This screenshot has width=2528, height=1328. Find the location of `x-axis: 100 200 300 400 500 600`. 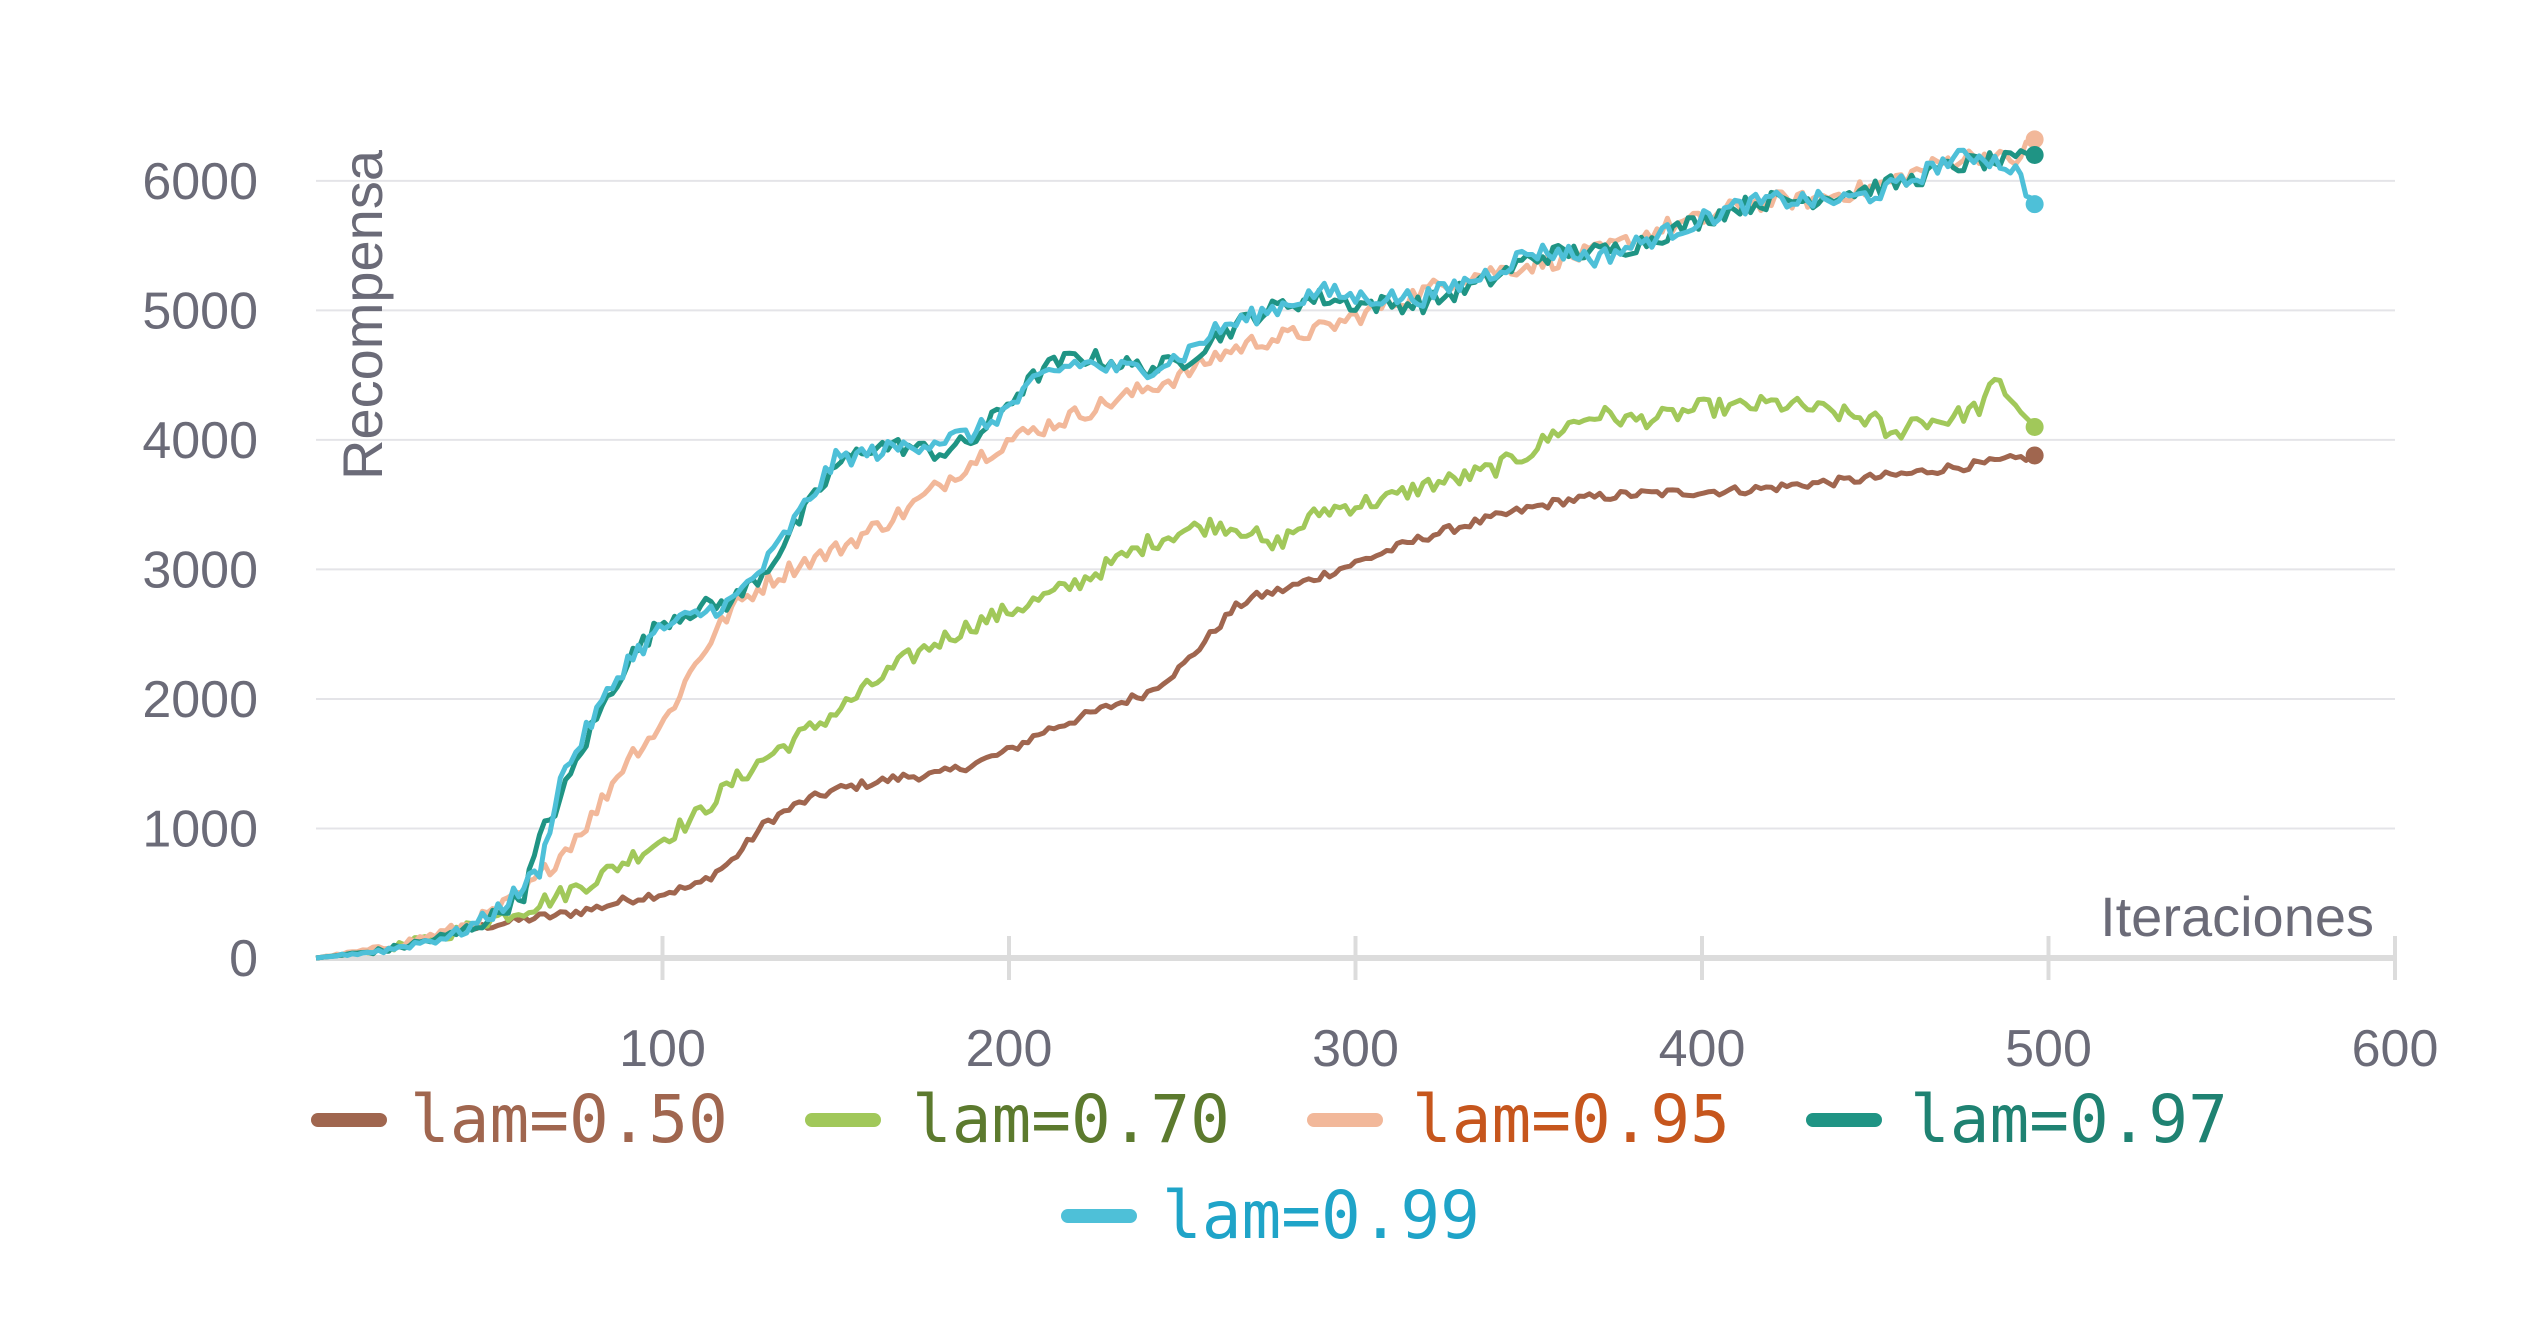

x-axis: 100 200 300 400 500 600 is located at coordinates (1377, 1007).